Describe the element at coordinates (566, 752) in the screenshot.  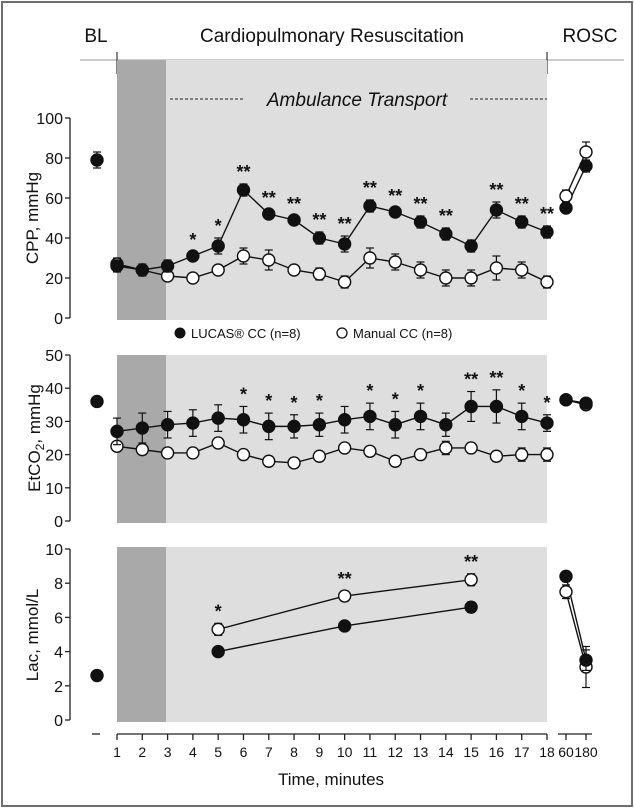
I see `x-tick-label-rosc: 60` at that location.